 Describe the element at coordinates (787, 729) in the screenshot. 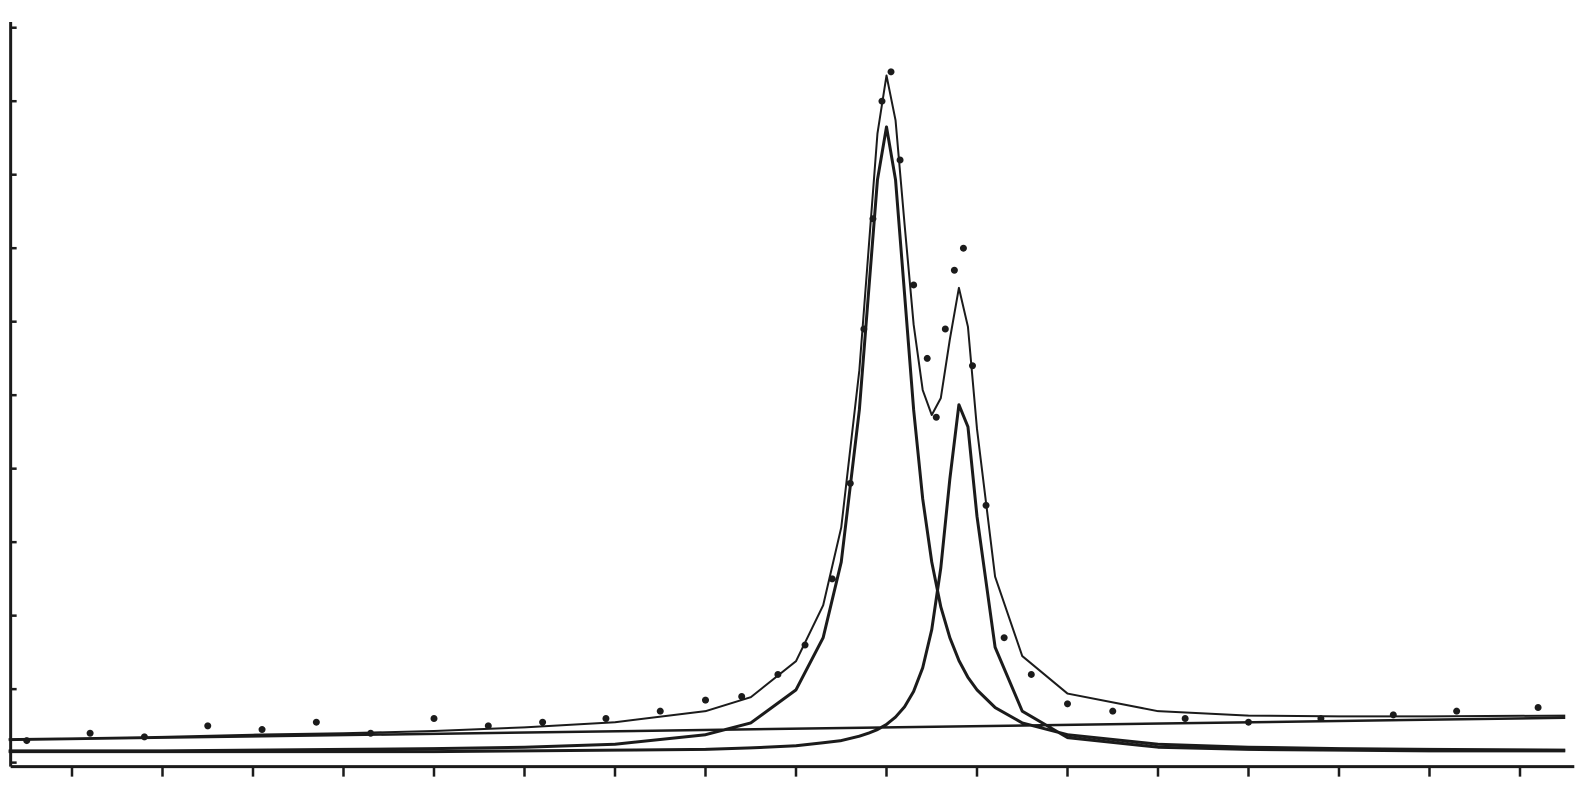

I see `fit-line` at that location.